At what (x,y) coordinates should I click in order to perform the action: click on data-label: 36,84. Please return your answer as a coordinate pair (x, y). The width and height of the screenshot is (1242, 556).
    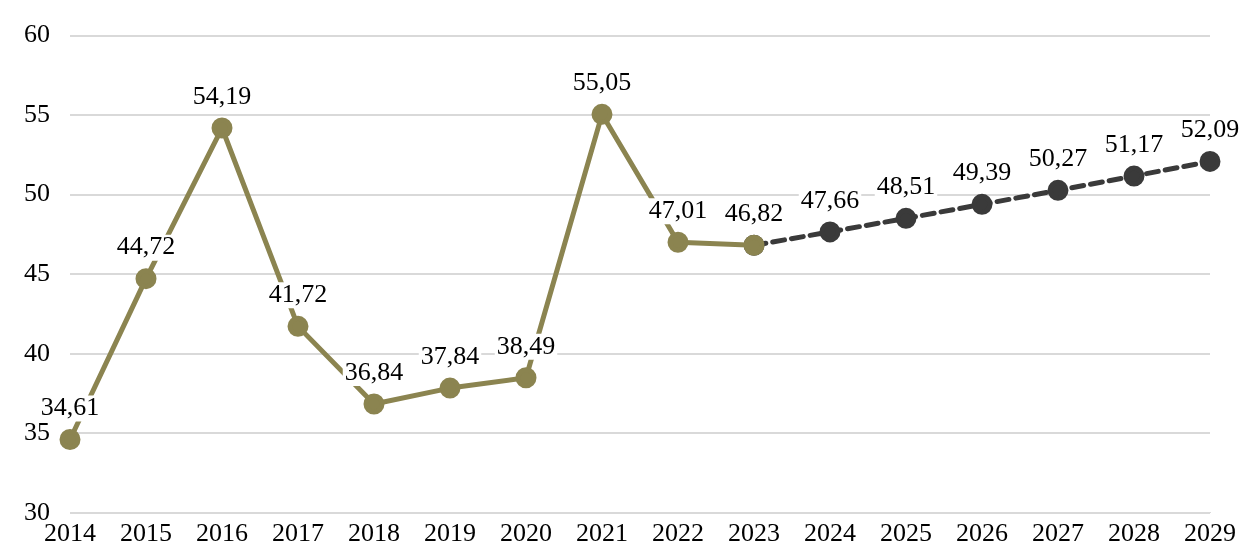
    Looking at the image, I should click on (374, 371).